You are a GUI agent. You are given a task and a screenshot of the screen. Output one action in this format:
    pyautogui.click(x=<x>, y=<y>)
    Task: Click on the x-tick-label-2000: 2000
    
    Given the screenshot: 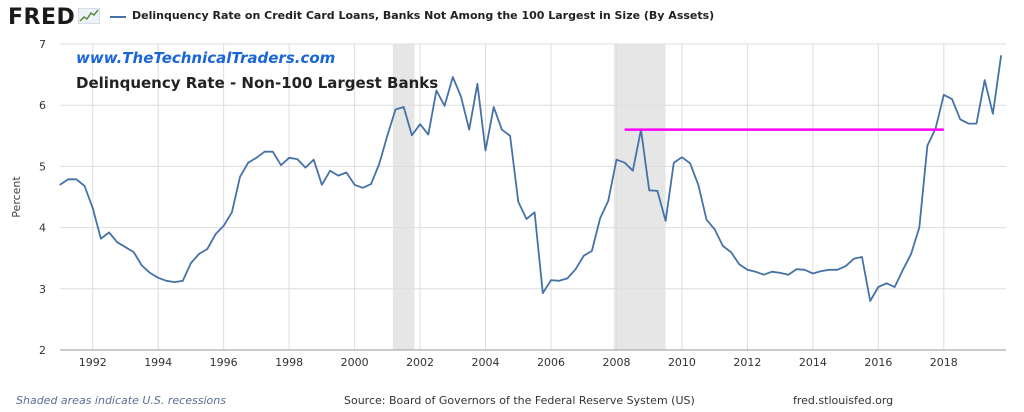 What is the action you would take?
    pyautogui.click(x=355, y=362)
    